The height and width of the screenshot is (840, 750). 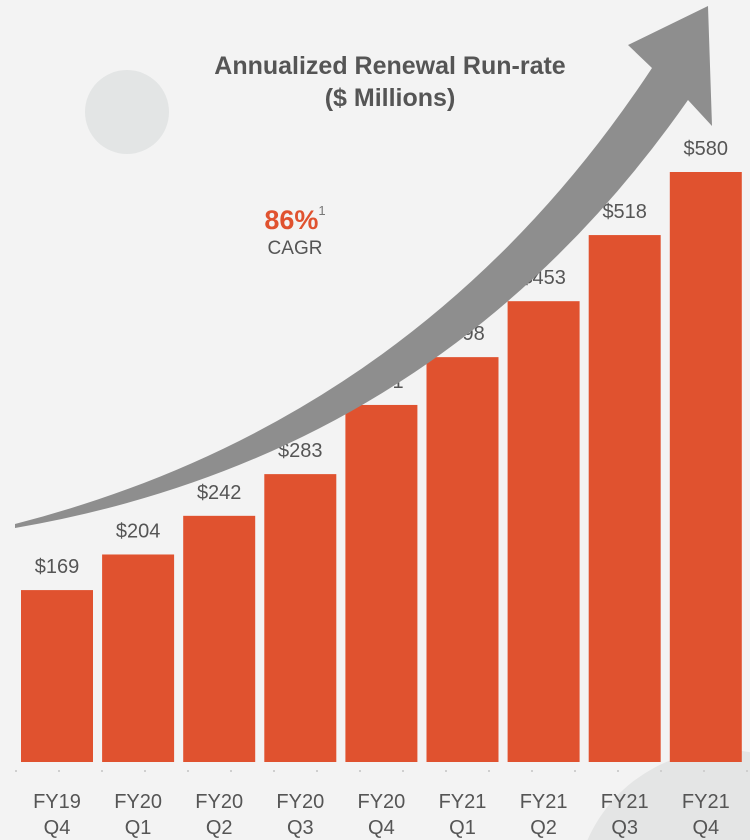 I want to click on chart-title: Annualized Renewal Run-rate ($ Millions), so click(x=390, y=82).